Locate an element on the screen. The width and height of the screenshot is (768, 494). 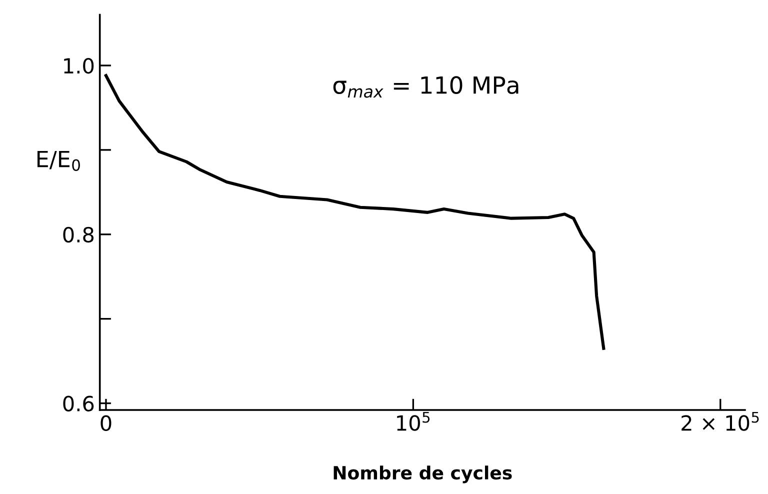
y-tick-label: 1.0 is located at coordinates (79, 66).